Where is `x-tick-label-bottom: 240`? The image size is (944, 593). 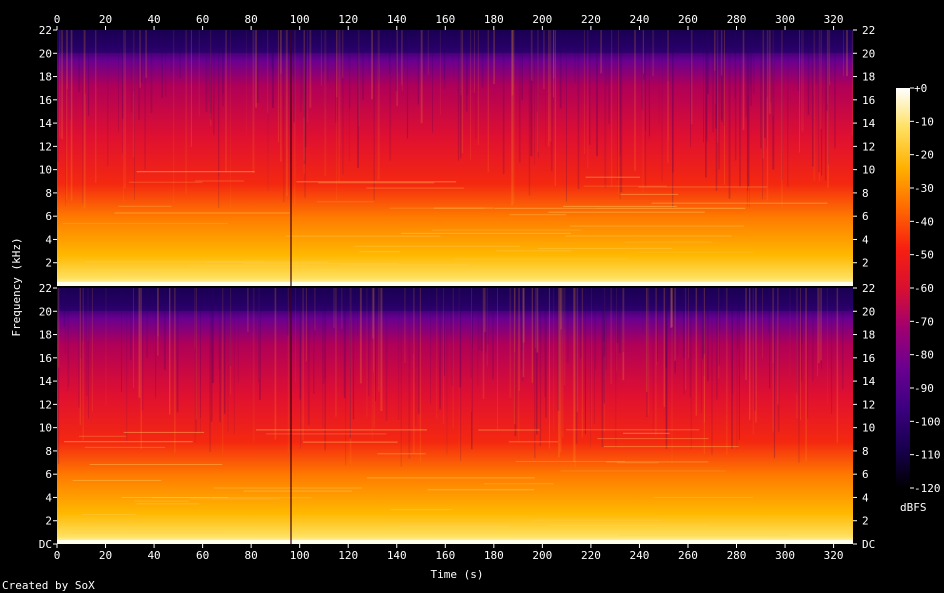 x-tick-label-bottom: 240 is located at coordinates (640, 555).